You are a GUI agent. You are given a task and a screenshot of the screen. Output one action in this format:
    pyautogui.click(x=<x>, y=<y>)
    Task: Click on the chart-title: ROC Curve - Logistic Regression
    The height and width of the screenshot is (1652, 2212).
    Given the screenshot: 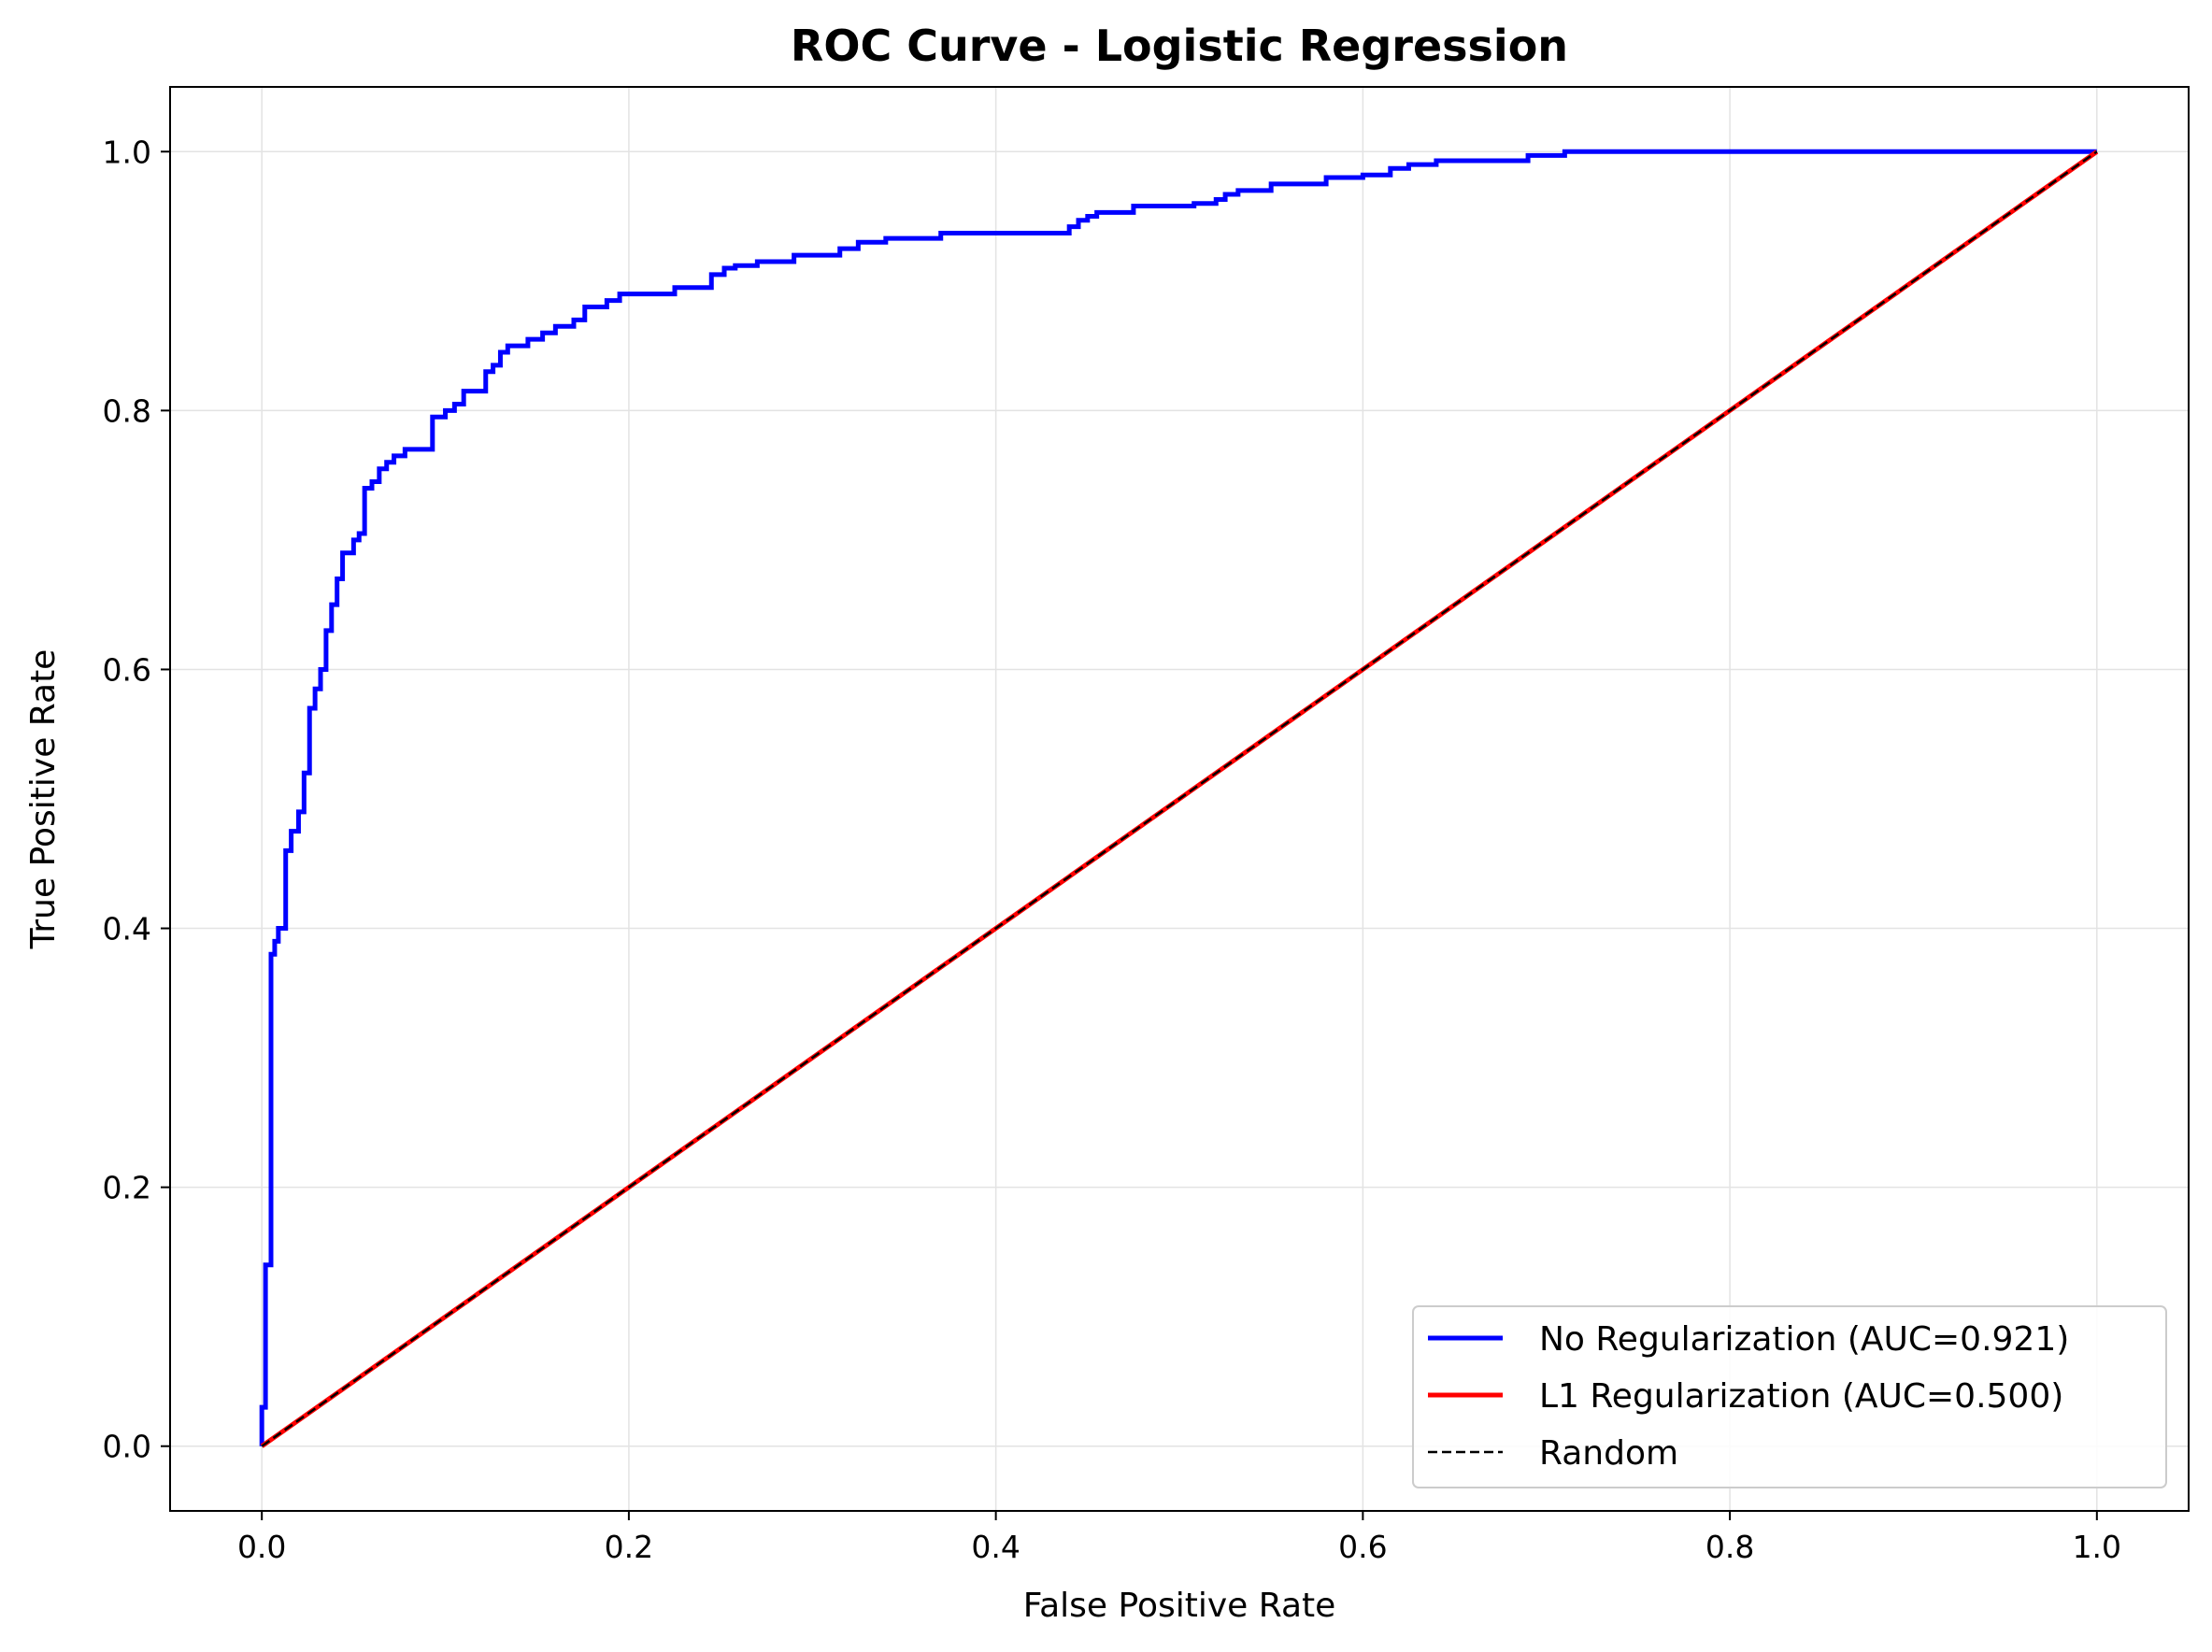 What is the action you would take?
    pyautogui.click(x=1179, y=46)
    